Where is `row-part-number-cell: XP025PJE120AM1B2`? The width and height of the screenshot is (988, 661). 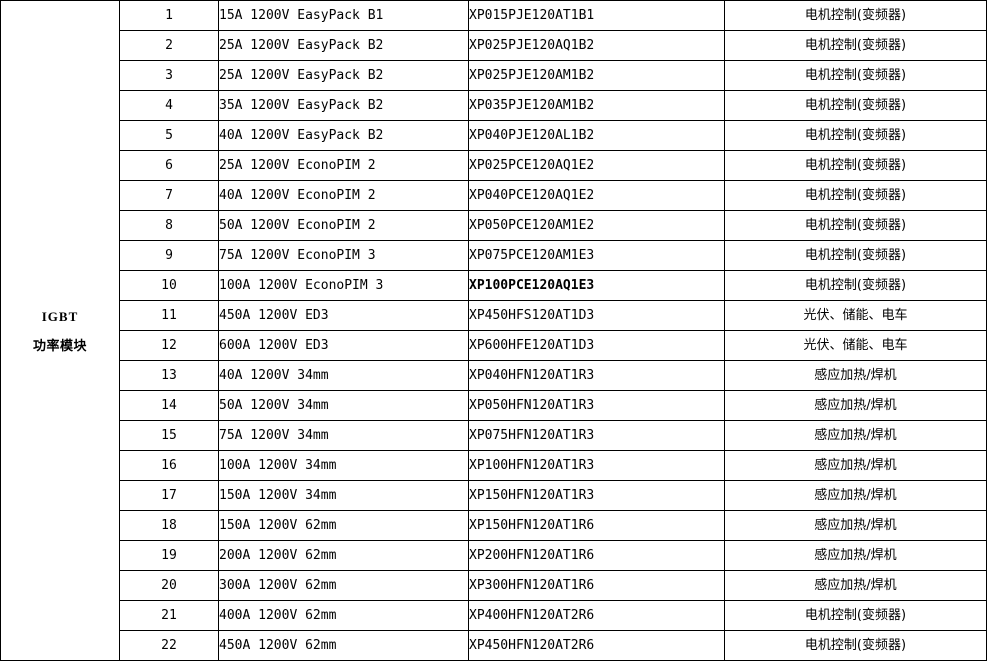
row-part-number-cell: XP025PJE120AM1B2 is located at coordinates (596, 75).